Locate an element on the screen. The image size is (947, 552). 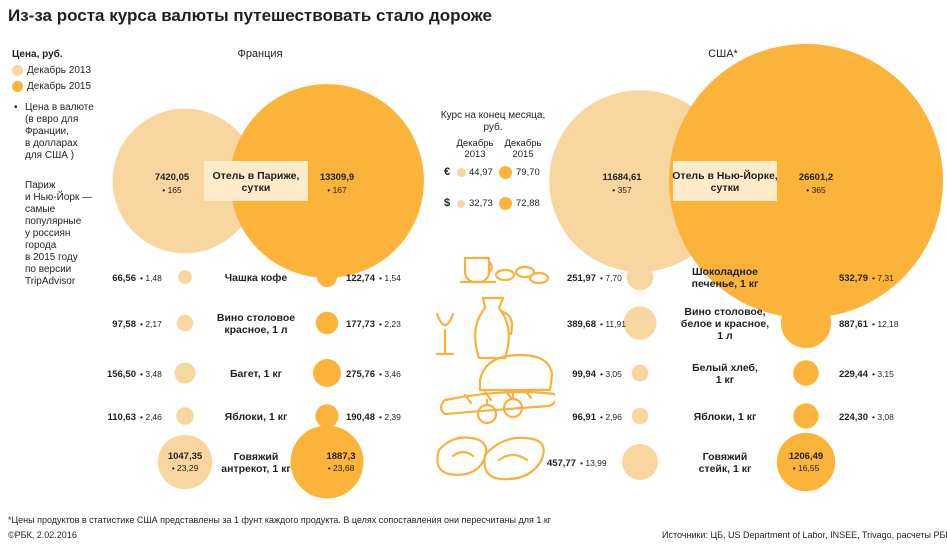
usa-cur2015-label: • 365 is located at coordinates (816, 190).